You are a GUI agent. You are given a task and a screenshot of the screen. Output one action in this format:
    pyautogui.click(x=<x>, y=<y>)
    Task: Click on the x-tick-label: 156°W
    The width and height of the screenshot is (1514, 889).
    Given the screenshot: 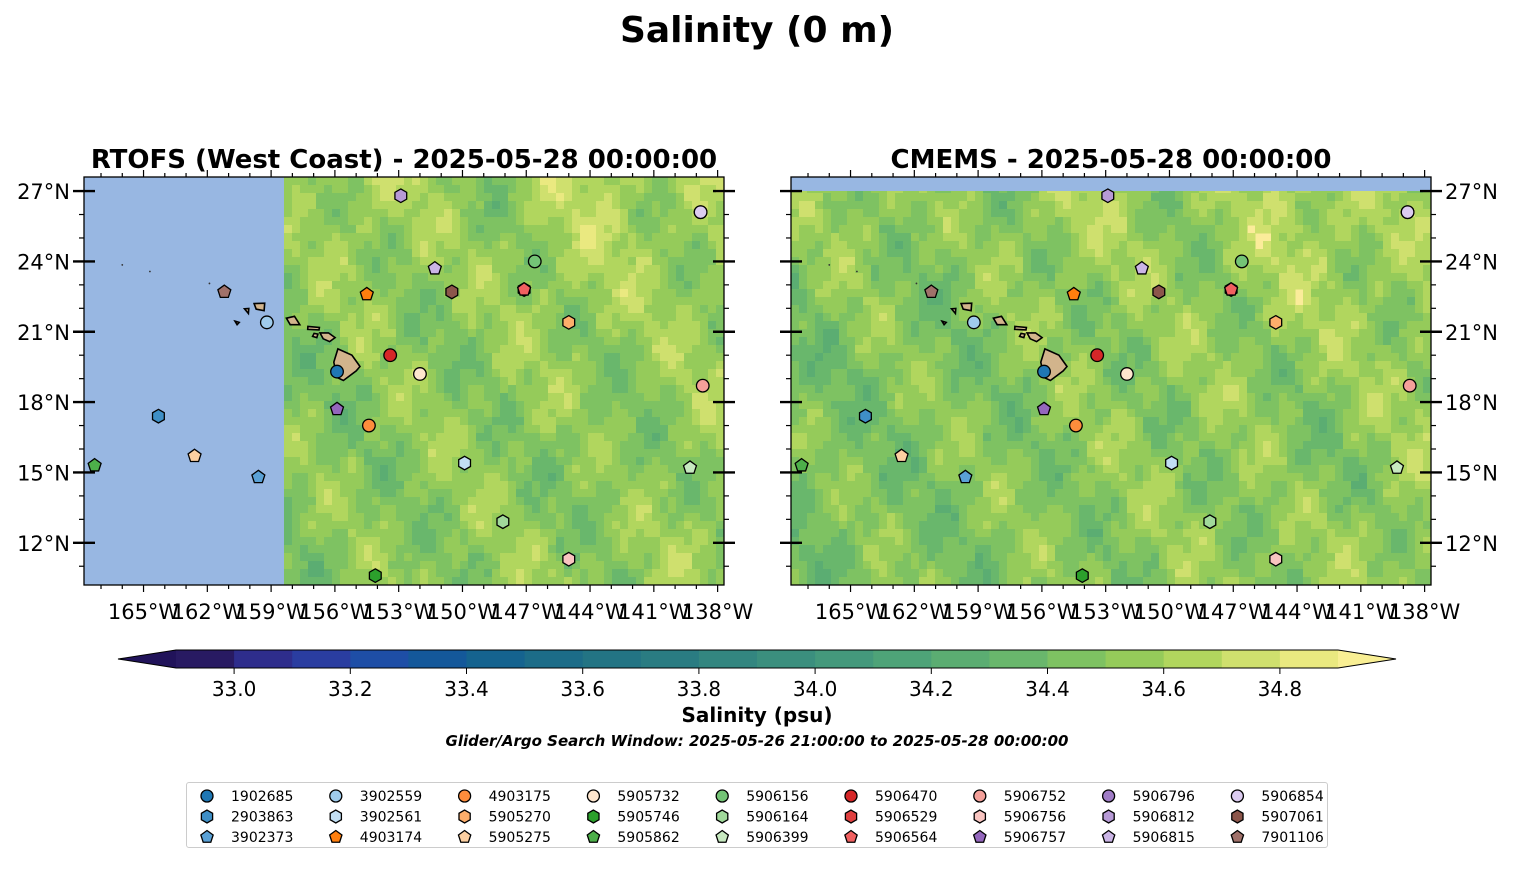 What is the action you would take?
    pyautogui.click(x=1042, y=612)
    